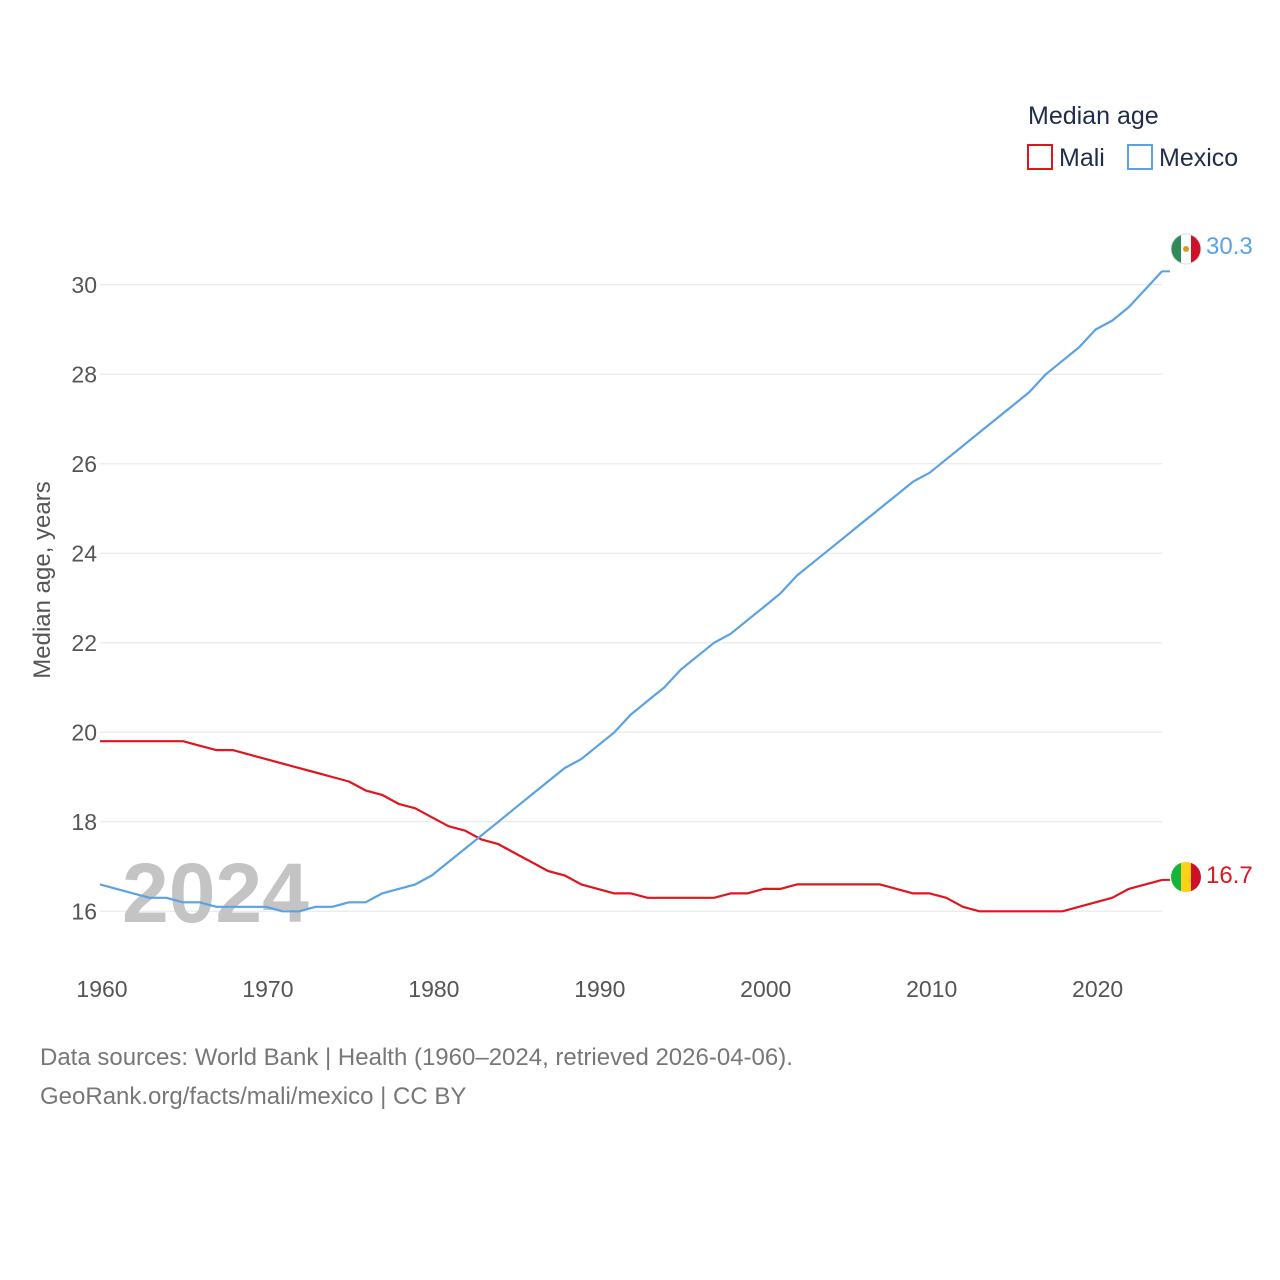 This screenshot has height=1280, width=1280. What do you see at coordinates (84, 822) in the screenshot?
I see `y-tick-label: 18` at bounding box center [84, 822].